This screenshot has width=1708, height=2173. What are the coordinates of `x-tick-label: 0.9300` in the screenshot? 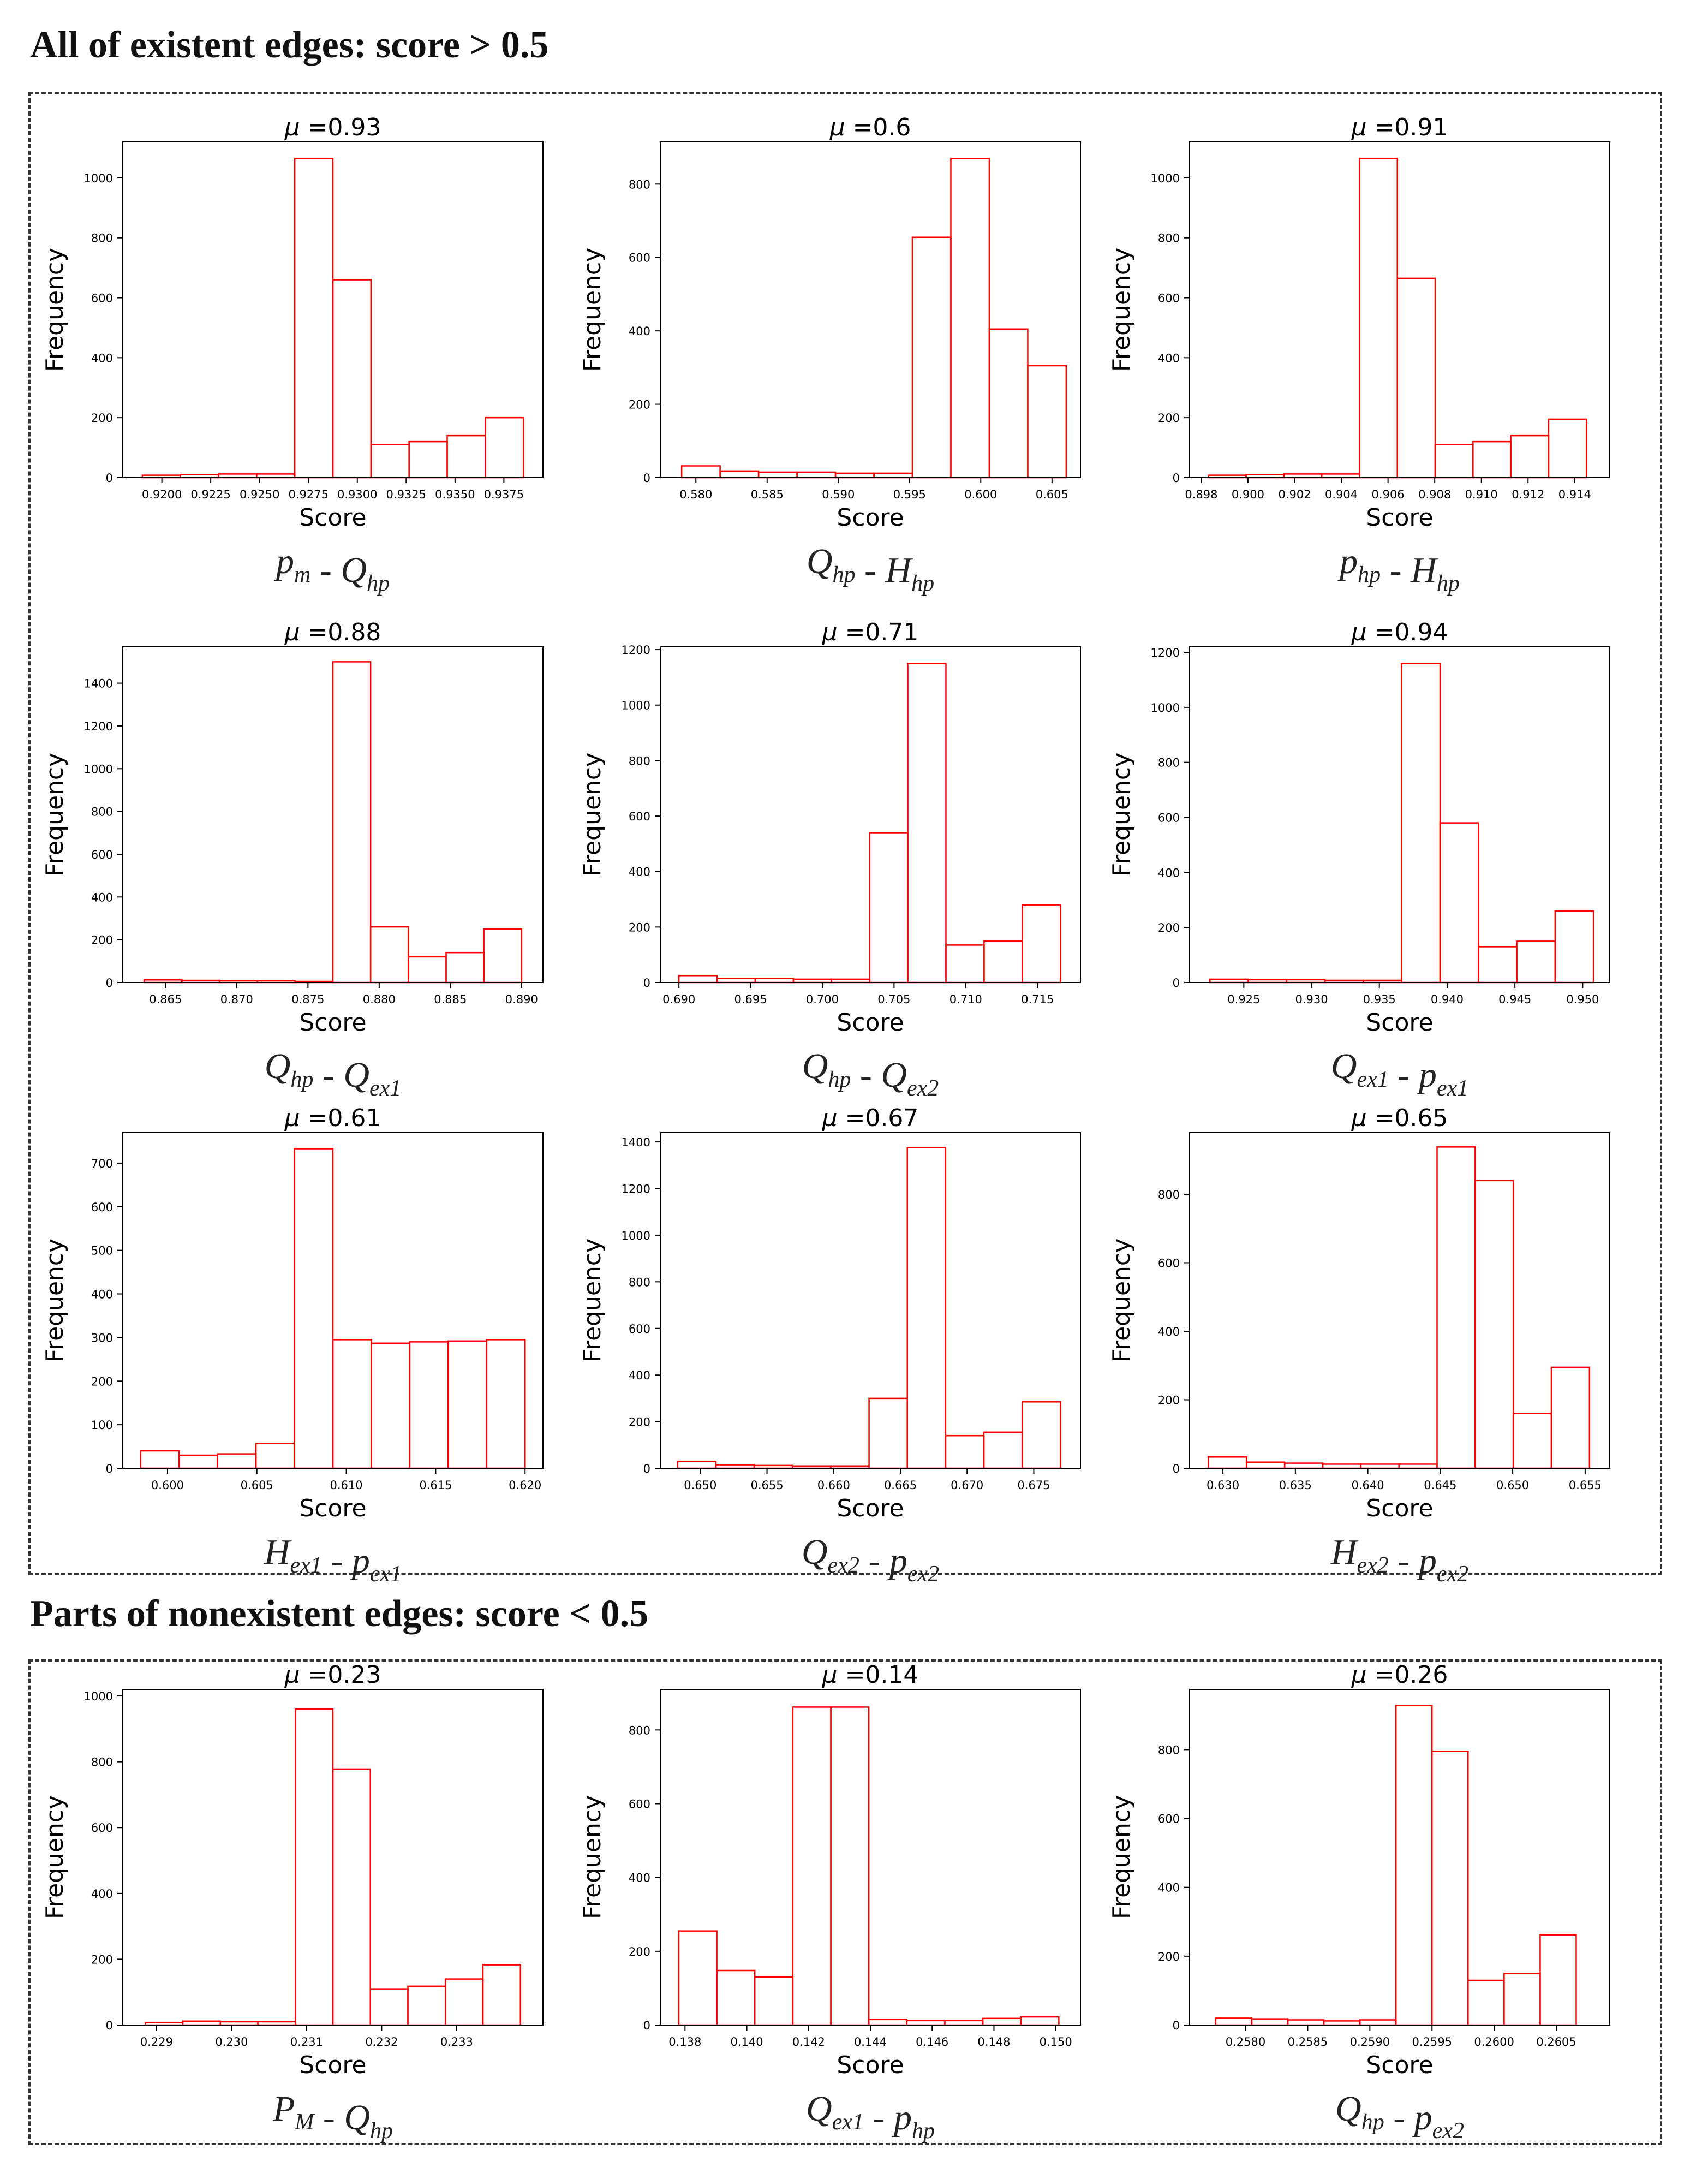 It's located at (357, 494).